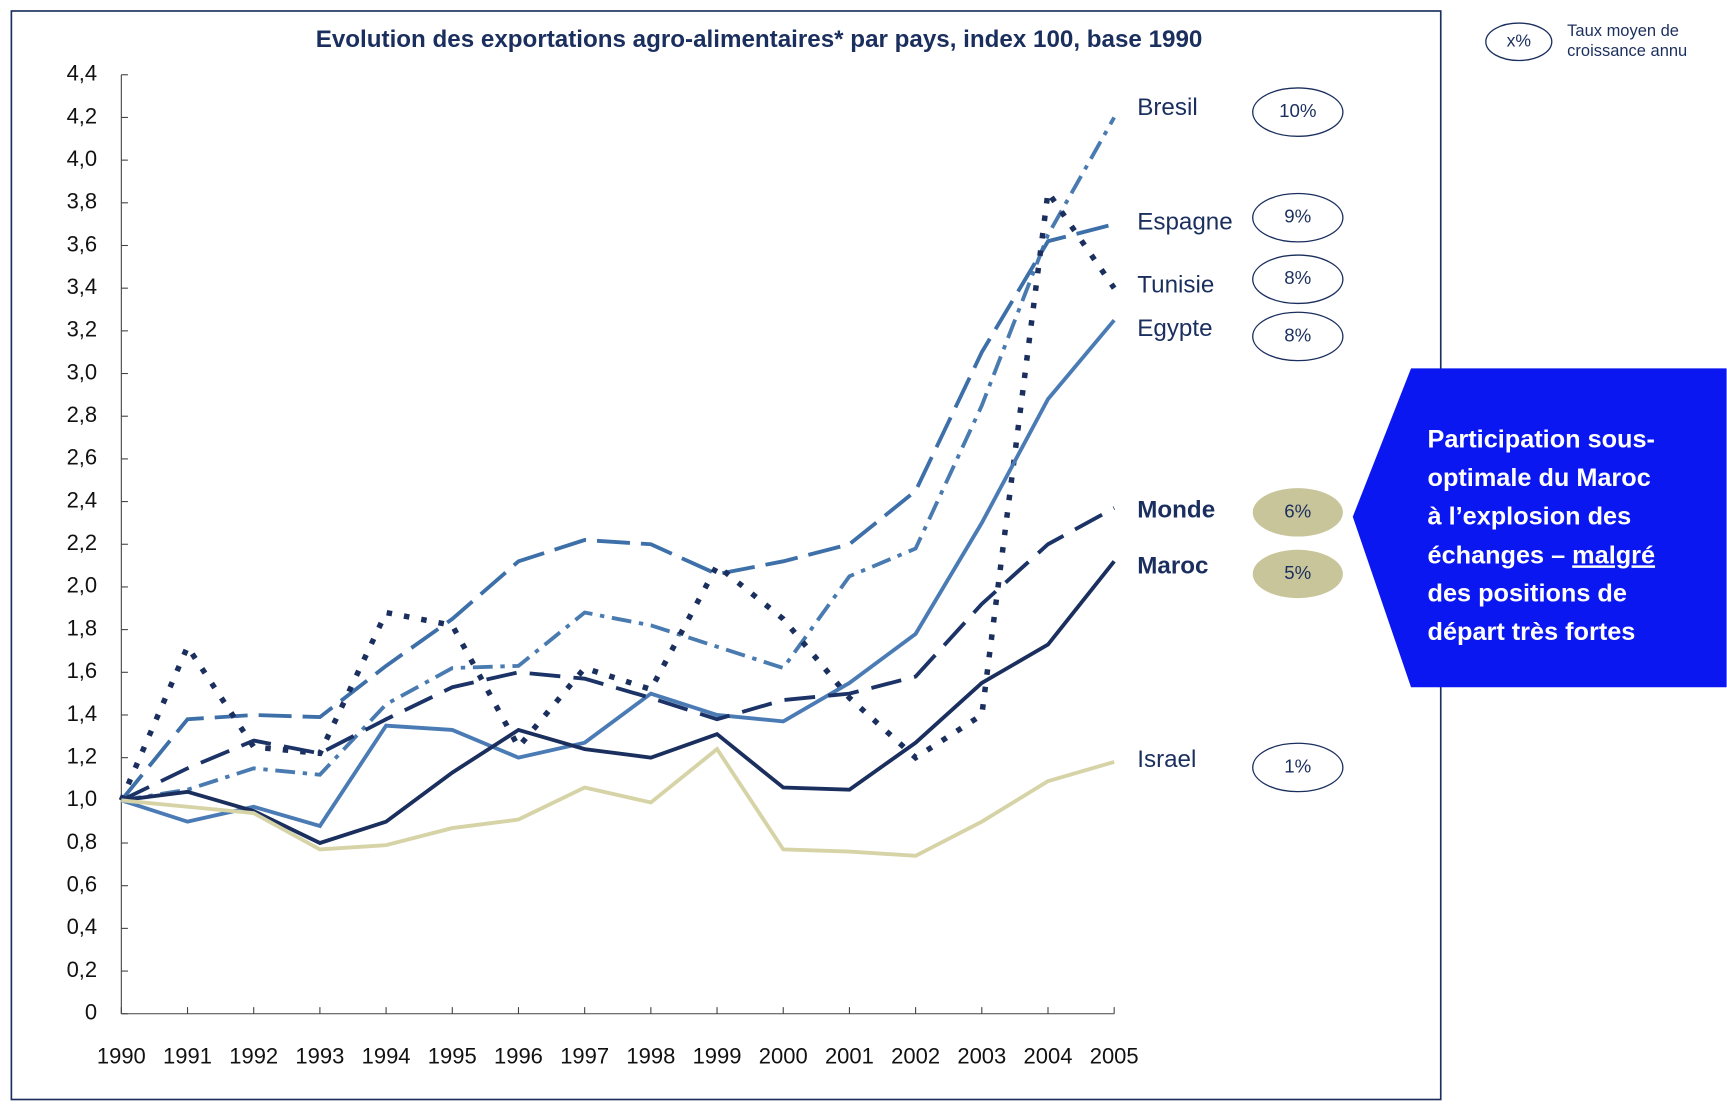  I want to click on x-tick-label: 1996, so click(518, 1056).